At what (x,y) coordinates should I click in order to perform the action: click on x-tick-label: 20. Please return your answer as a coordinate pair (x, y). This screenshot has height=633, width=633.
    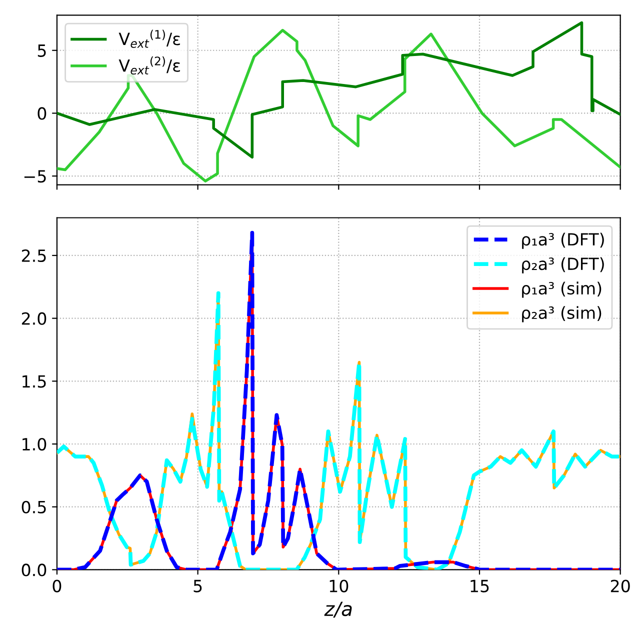
    Looking at the image, I should click on (620, 586).